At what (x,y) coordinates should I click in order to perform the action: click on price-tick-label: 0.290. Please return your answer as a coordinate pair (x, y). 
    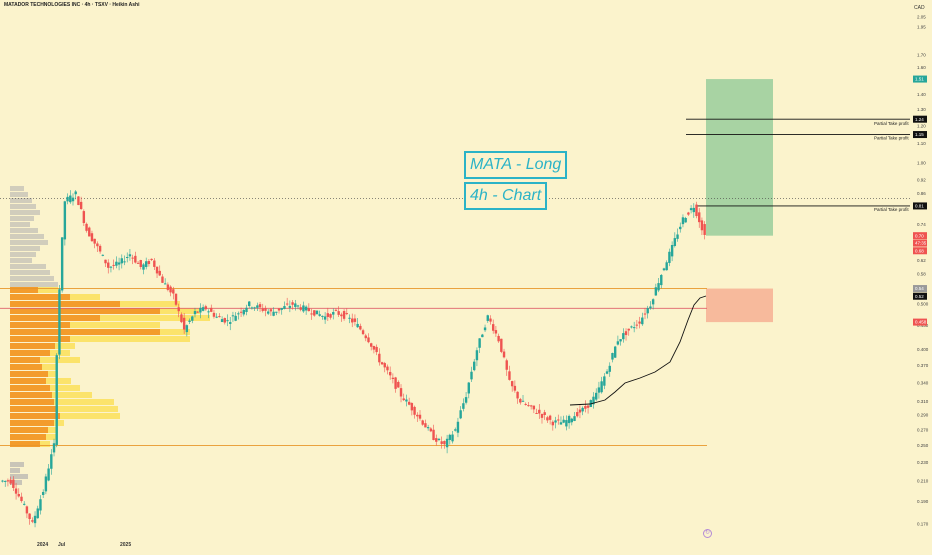
    Looking at the image, I should click on (923, 415).